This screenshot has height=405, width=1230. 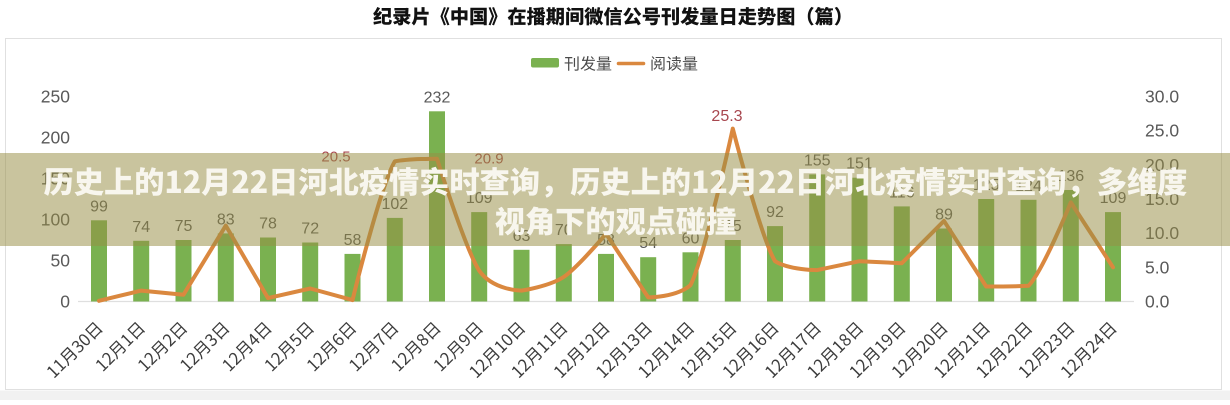 I want to click on svg-text: 0, so click(x=65, y=302).